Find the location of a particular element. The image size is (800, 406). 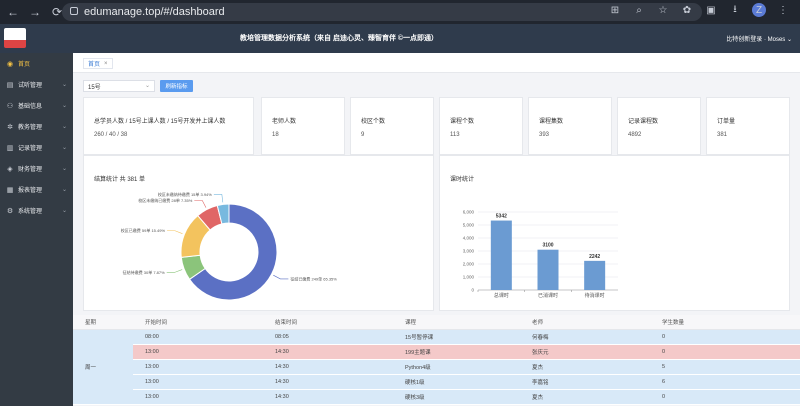

menu-icon: ⋮ is located at coordinates (783, 10).